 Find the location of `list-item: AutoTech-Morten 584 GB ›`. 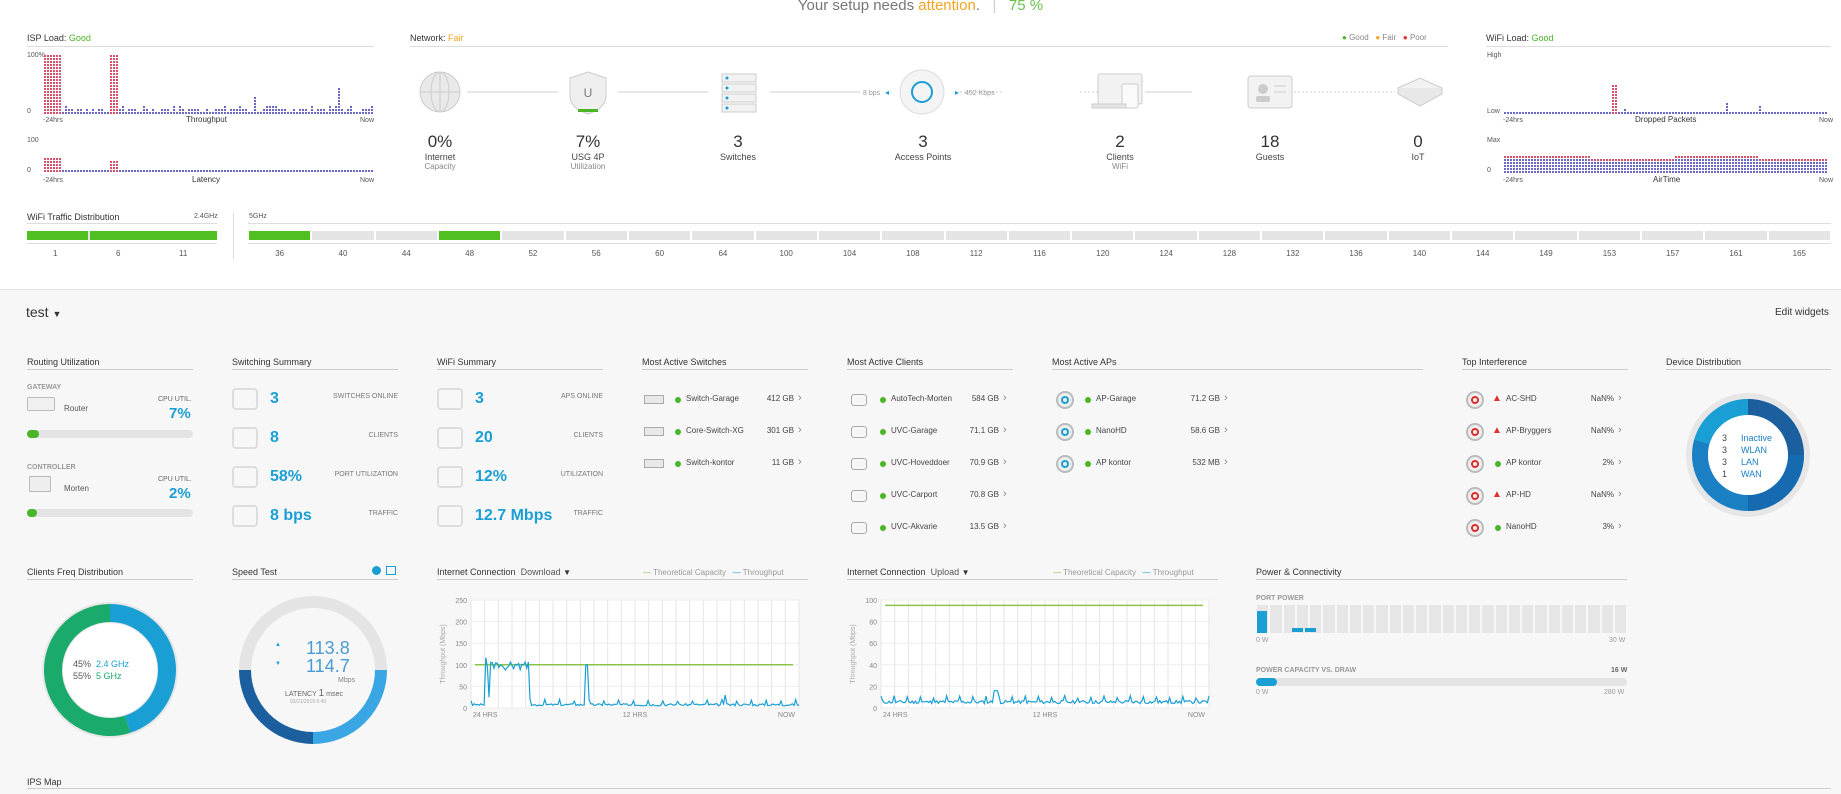

list-item: AutoTech-Morten 584 GB › is located at coordinates (930, 400).